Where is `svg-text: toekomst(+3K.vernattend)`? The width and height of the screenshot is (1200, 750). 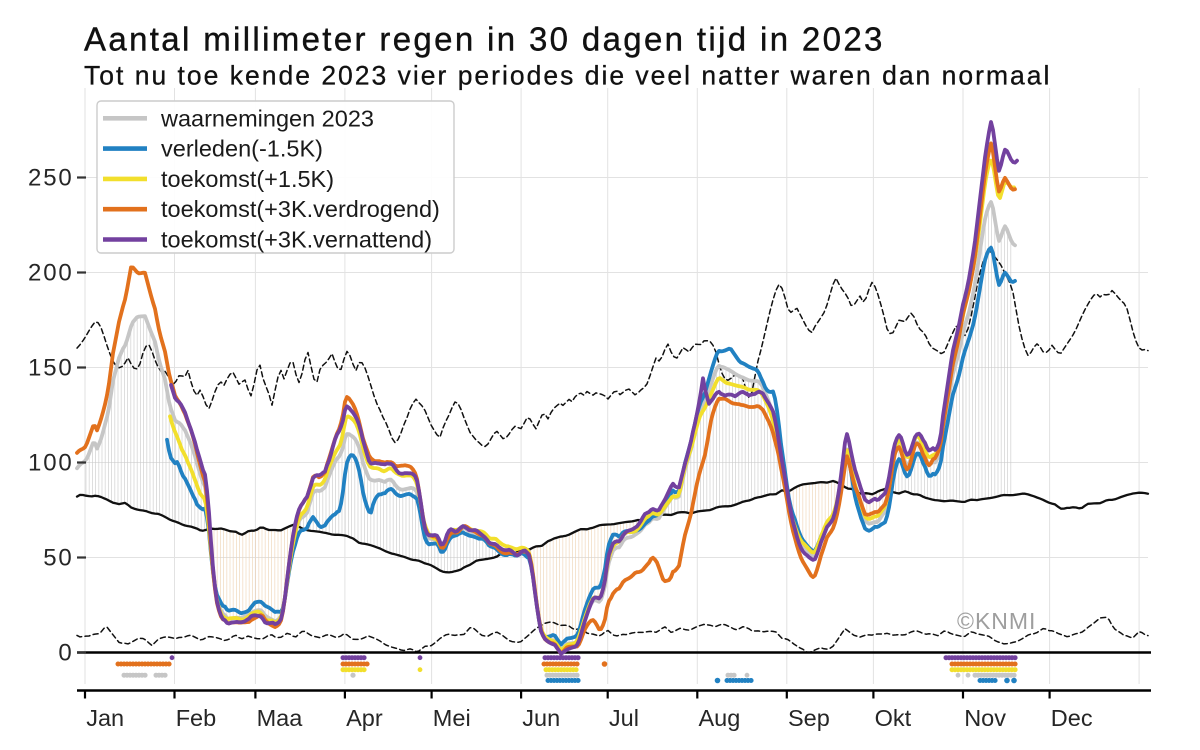
svg-text: toekomst(+3K.vernattend) is located at coordinates (296, 240).